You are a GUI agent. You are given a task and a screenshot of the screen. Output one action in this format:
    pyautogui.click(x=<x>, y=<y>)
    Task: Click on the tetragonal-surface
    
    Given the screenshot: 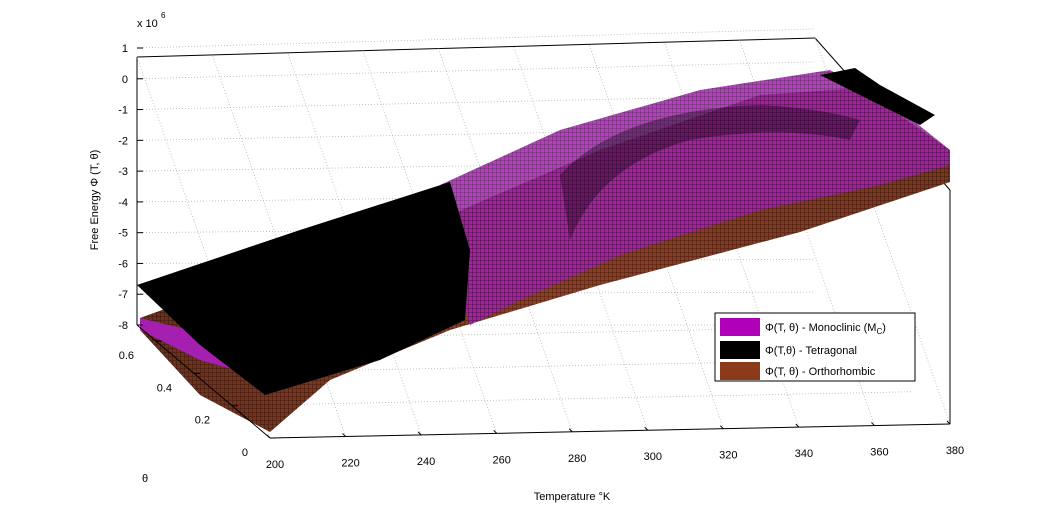 What is the action you would take?
    pyautogui.click(x=303, y=288)
    